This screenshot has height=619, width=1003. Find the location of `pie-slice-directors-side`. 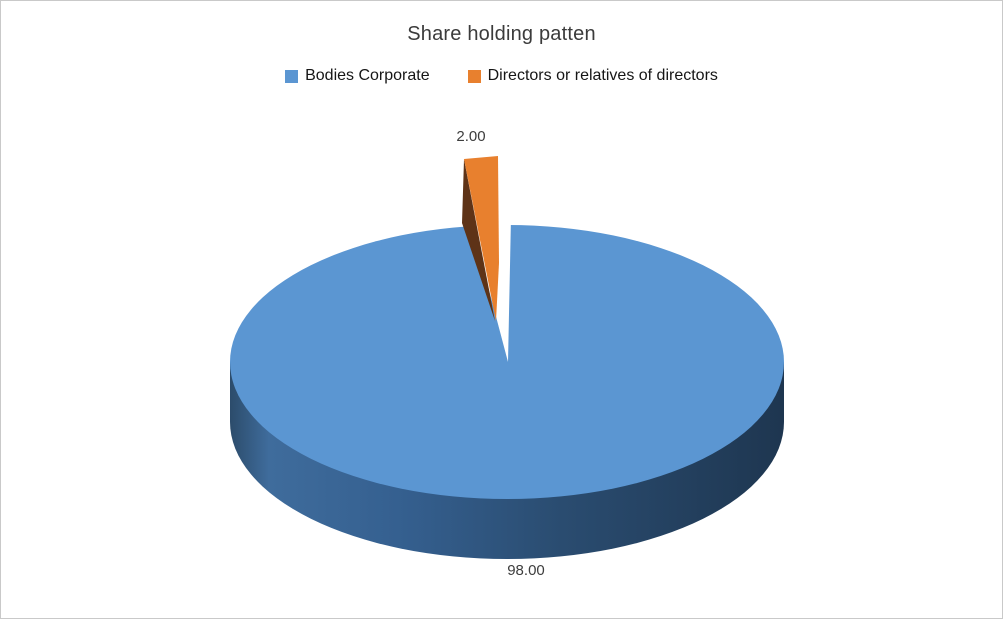

pie-slice-directors-side is located at coordinates (478, 240).